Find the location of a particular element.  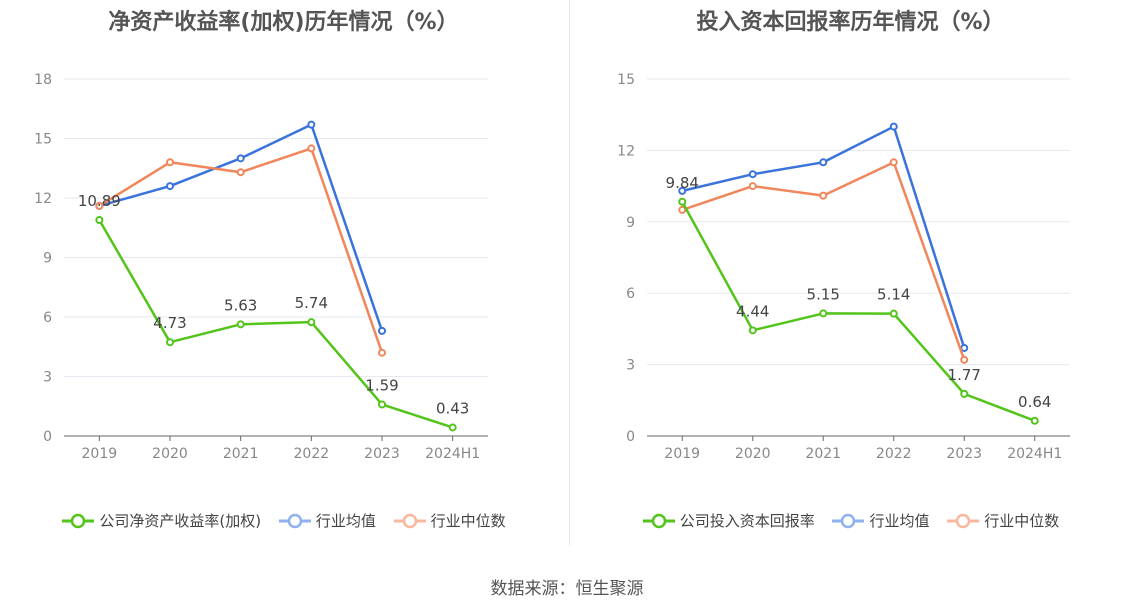

data-label: 5.74 is located at coordinates (311, 303).